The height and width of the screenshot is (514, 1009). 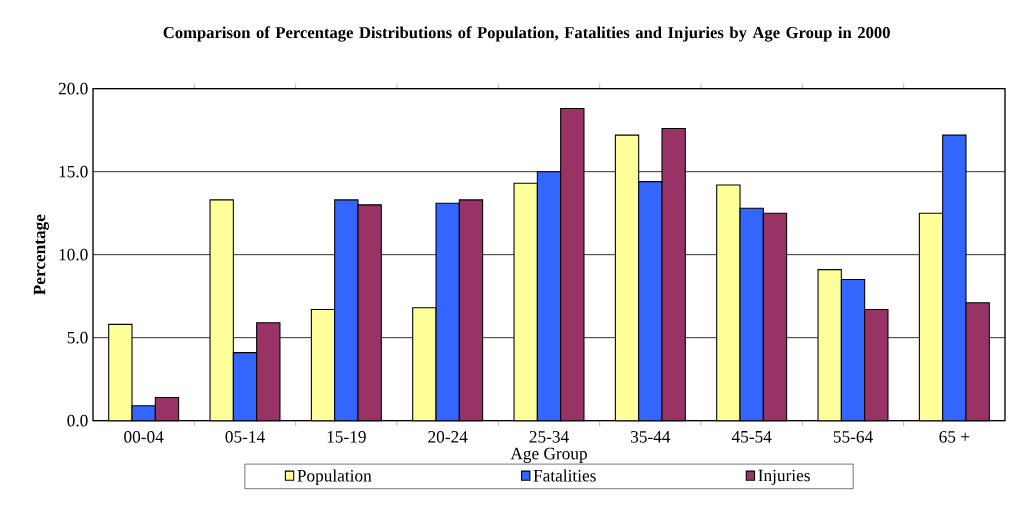 What do you see at coordinates (334, 477) in the screenshot?
I see `legend-label: Population` at bounding box center [334, 477].